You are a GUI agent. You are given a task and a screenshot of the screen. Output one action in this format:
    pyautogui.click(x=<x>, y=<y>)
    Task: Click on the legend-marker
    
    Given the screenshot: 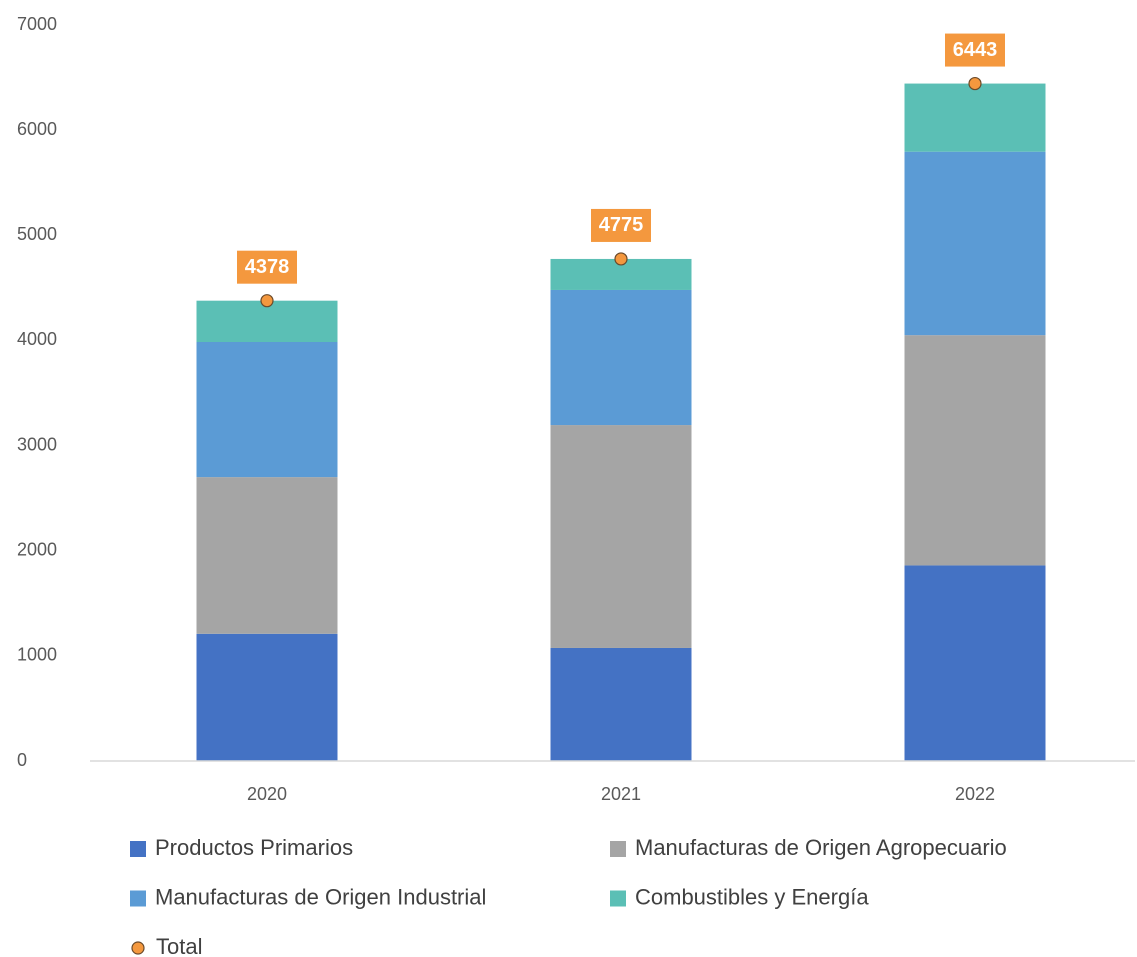 What is the action you would take?
    pyautogui.click(x=138, y=948)
    